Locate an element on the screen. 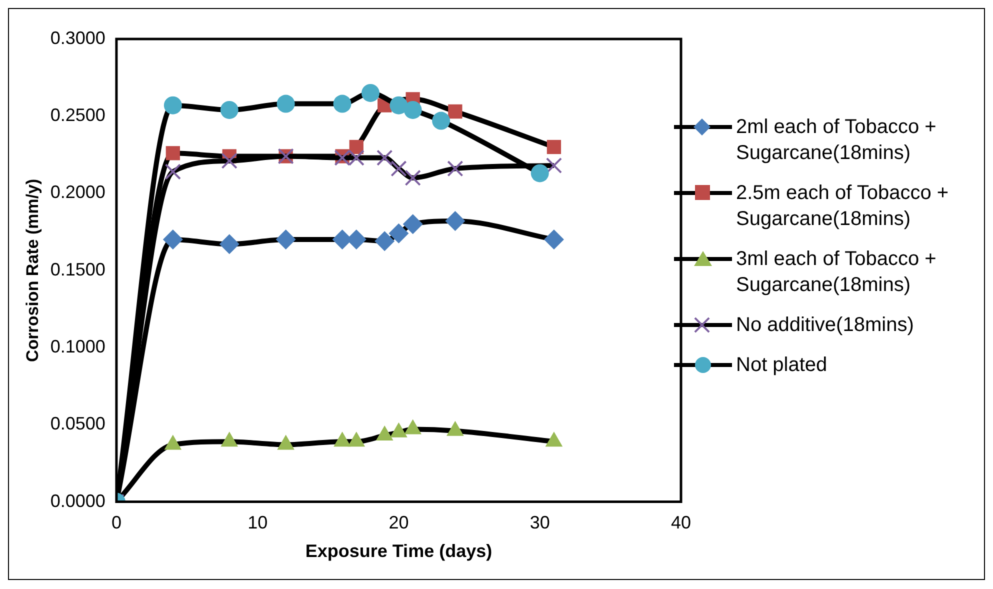 The image size is (993, 589). x-tick-label: 30 is located at coordinates (540, 522).